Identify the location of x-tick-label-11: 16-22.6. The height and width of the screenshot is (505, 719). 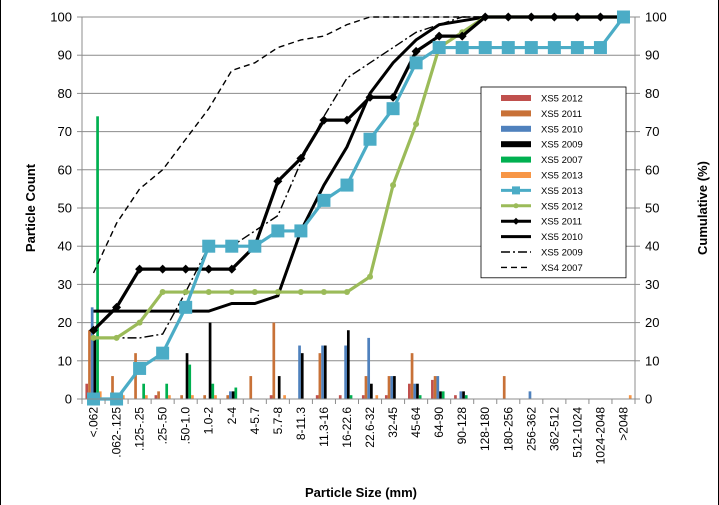
(347, 427).